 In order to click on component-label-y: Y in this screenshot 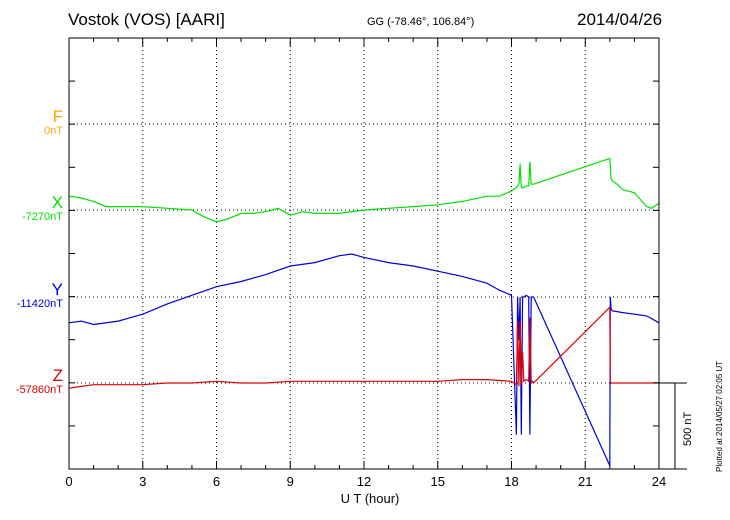, I will do `click(57, 289)`.